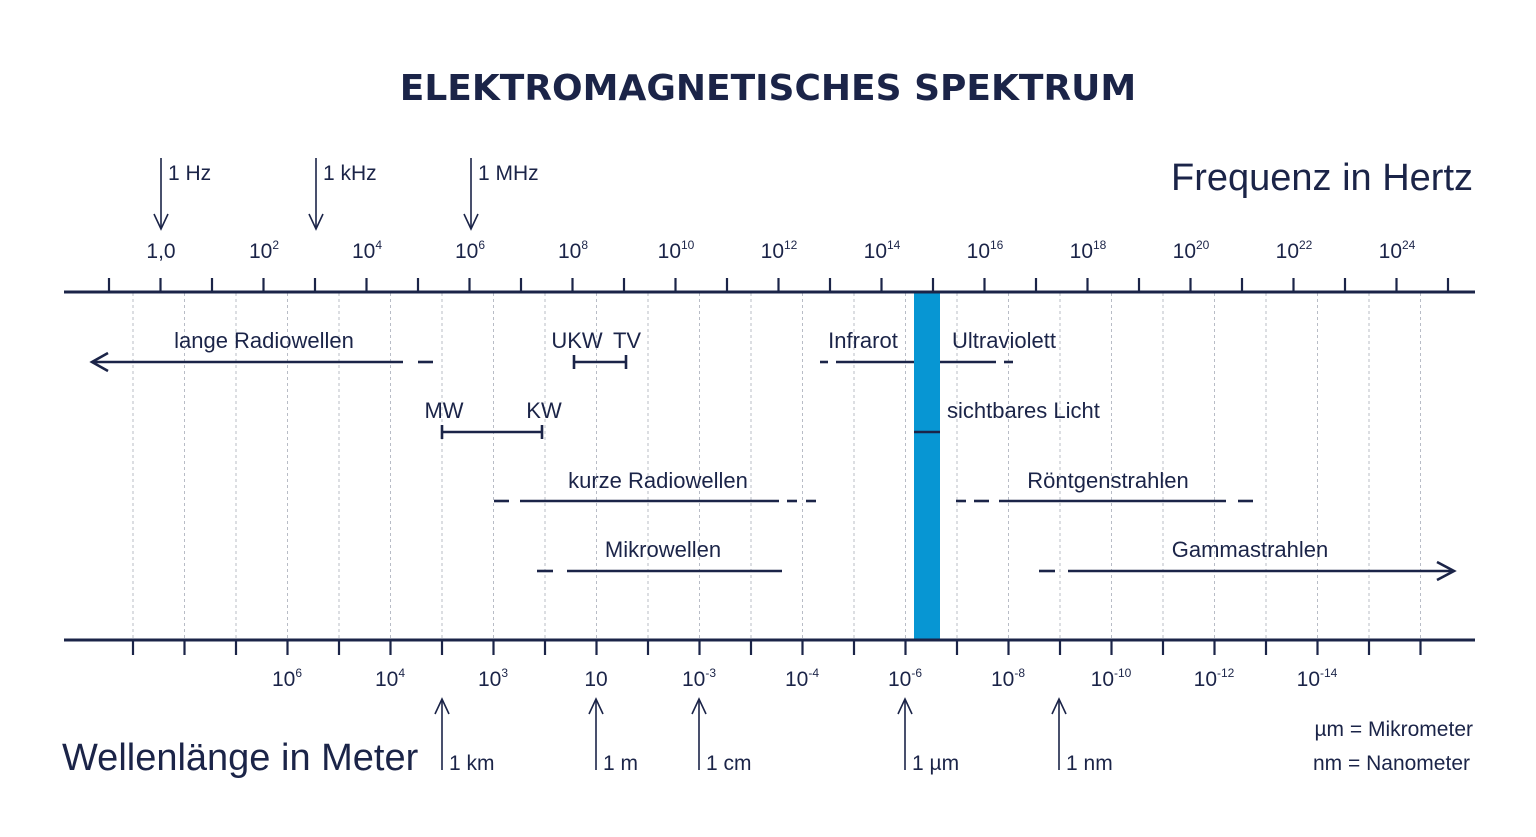 Image resolution: width=1536 pixels, height=837 pixels. I want to click on svg-text: MW, so click(443, 410).